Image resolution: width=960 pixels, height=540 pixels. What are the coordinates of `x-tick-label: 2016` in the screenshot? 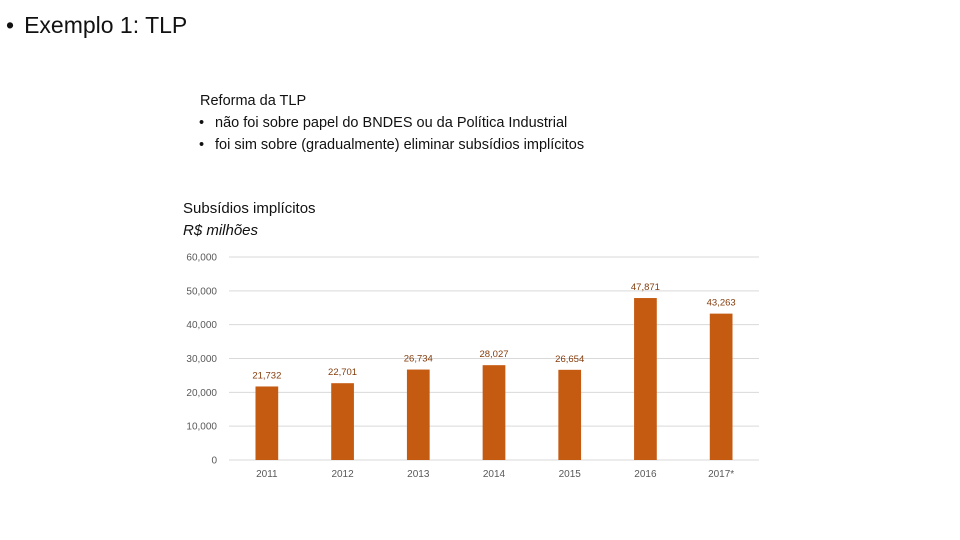 It's located at (645, 474).